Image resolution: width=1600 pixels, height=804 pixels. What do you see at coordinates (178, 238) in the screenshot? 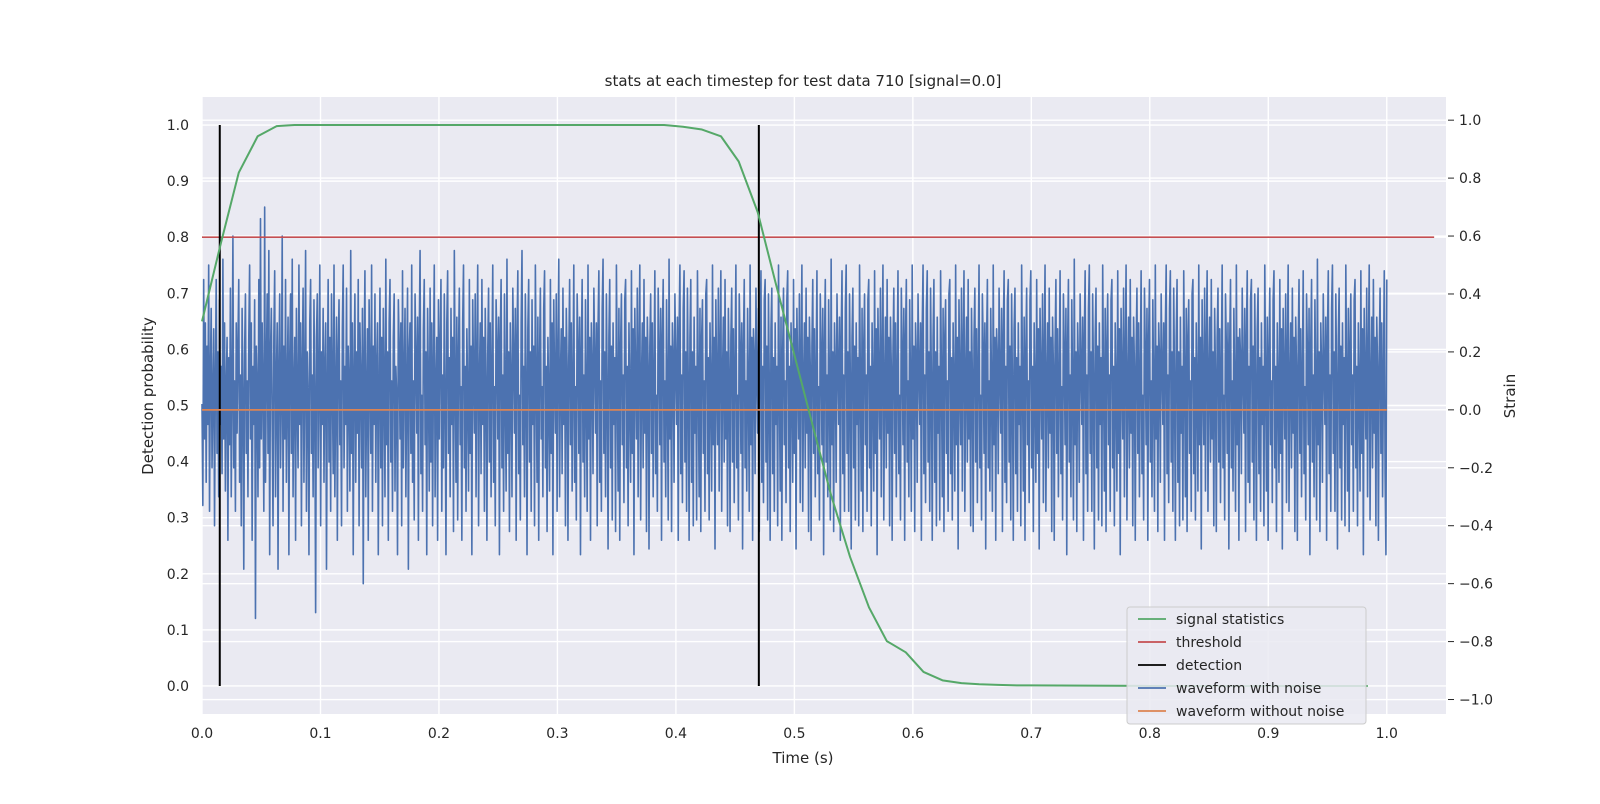
I see `y-left-tick-label: 0.8` at bounding box center [178, 238].